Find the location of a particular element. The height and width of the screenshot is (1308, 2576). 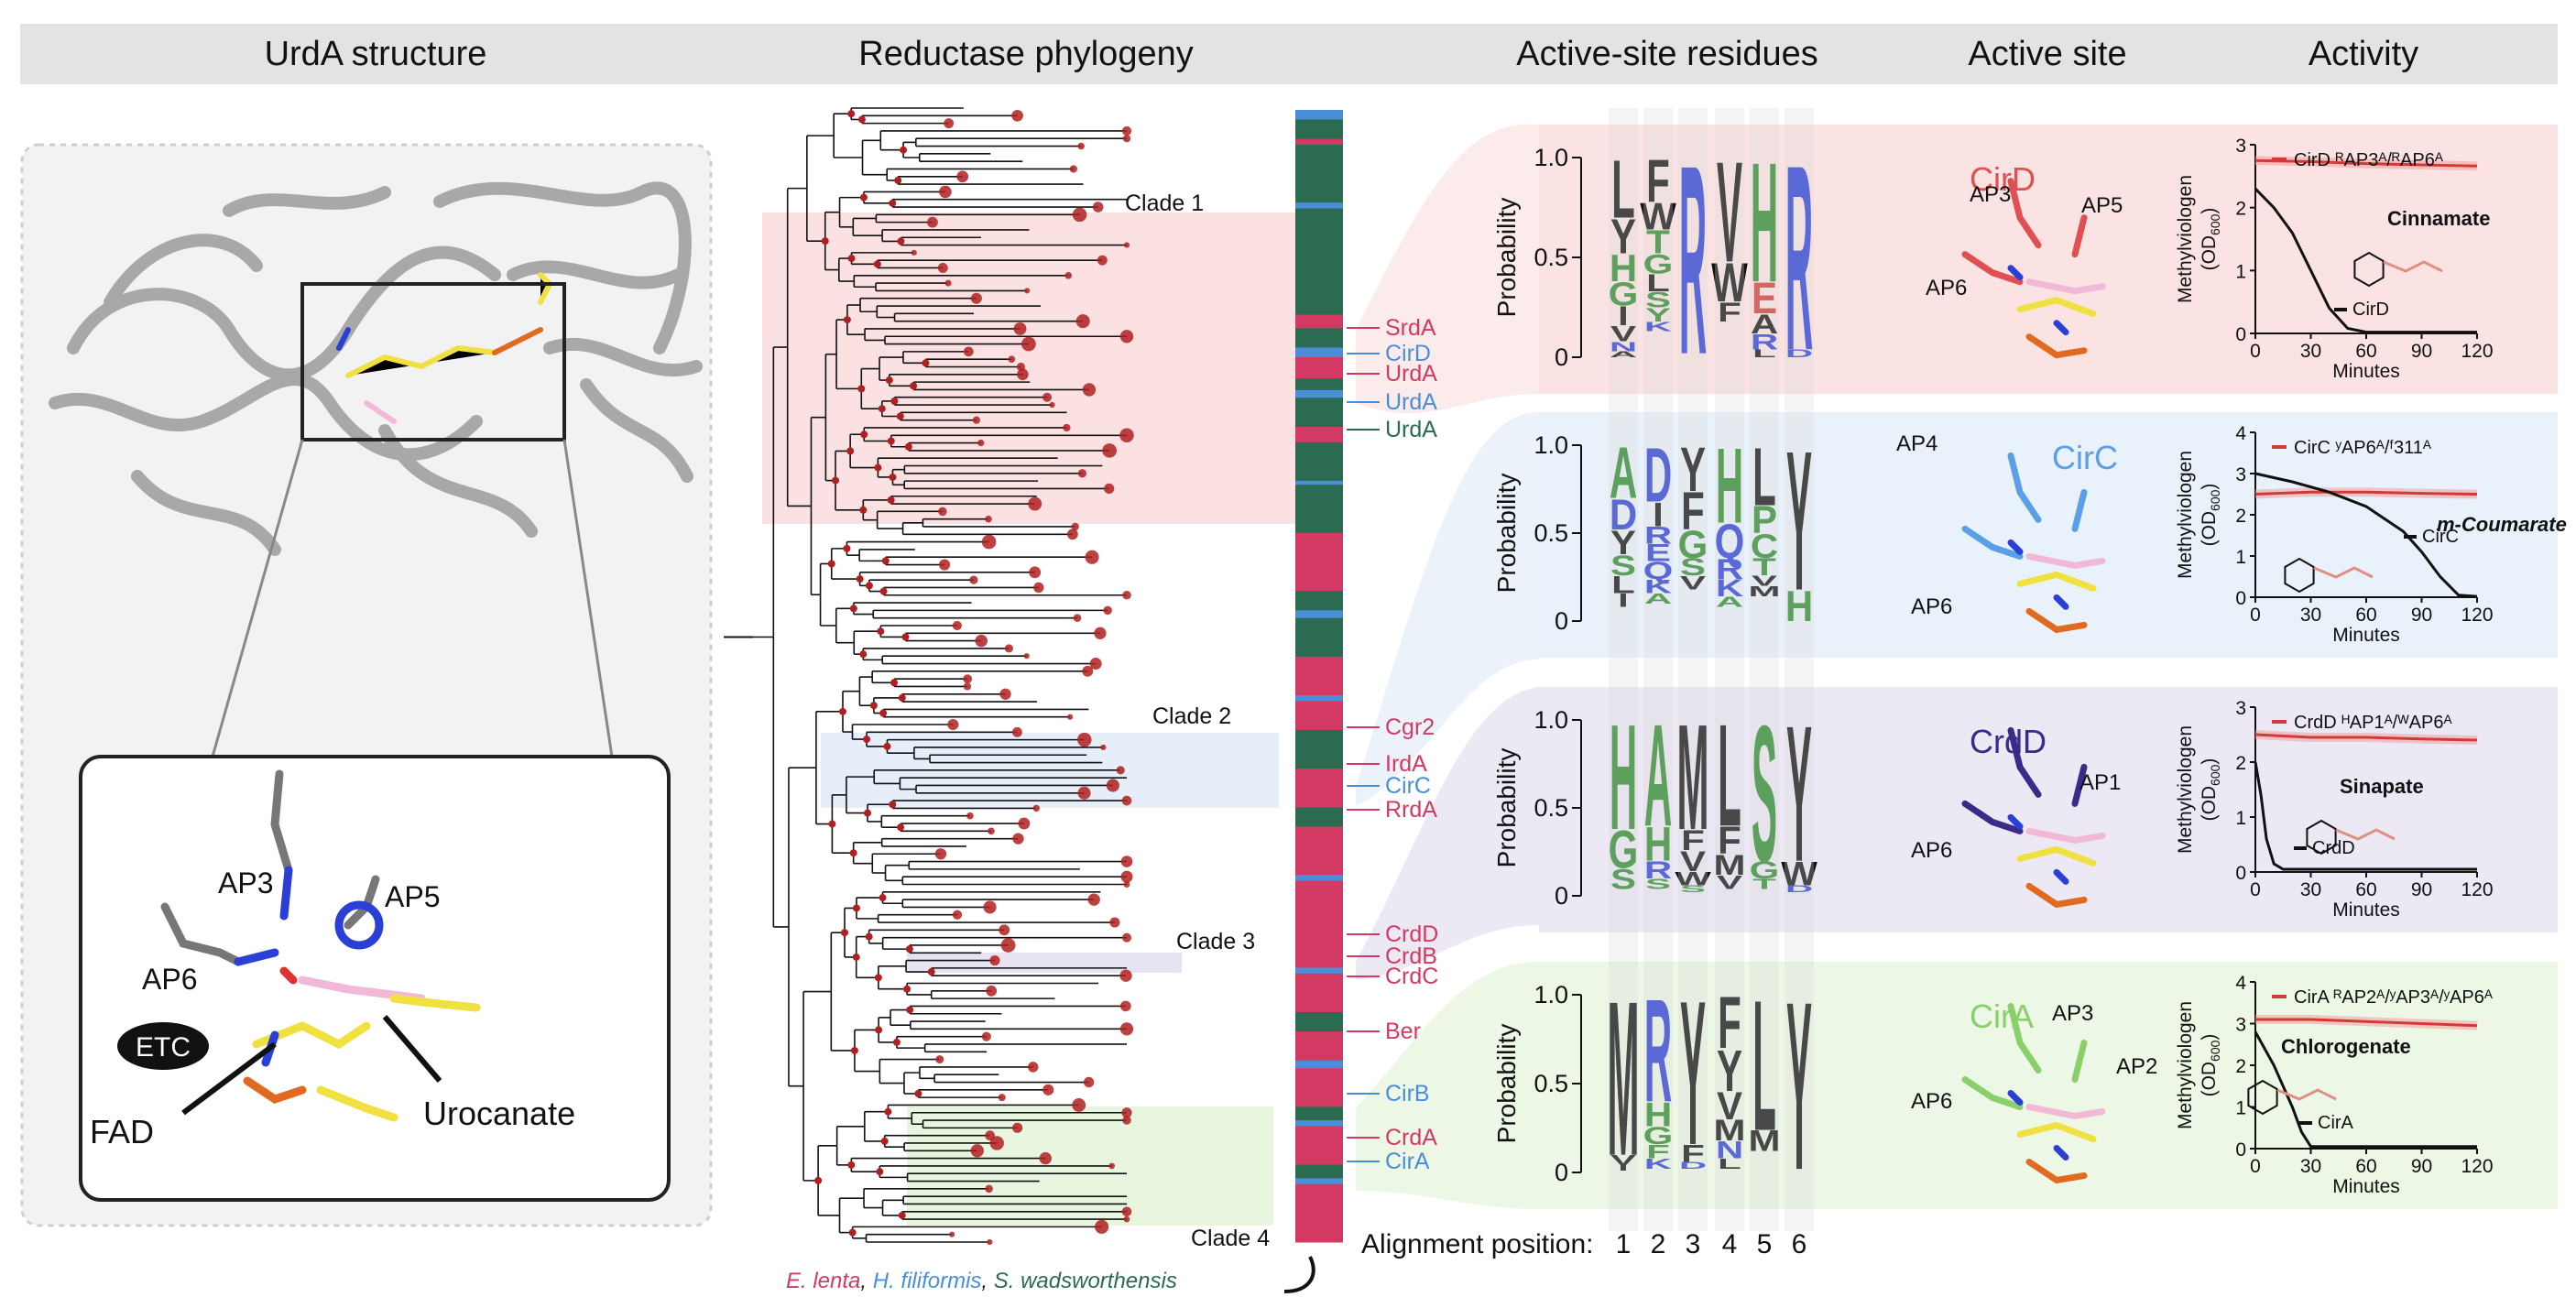

position-6: 6 is located at coordinates (1800, 1244).